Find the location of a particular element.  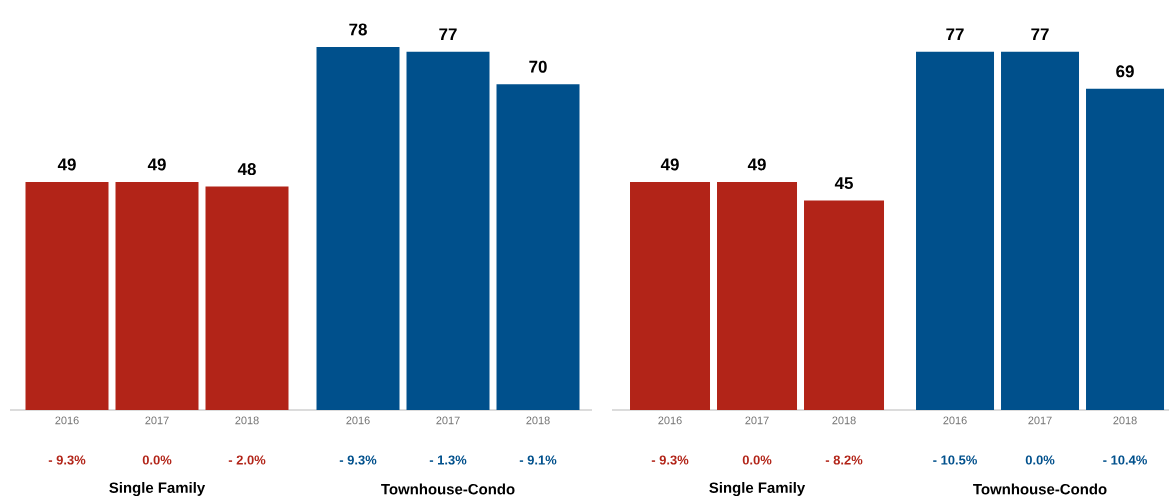

data-label: 78 is located at coordinates (358, 29).